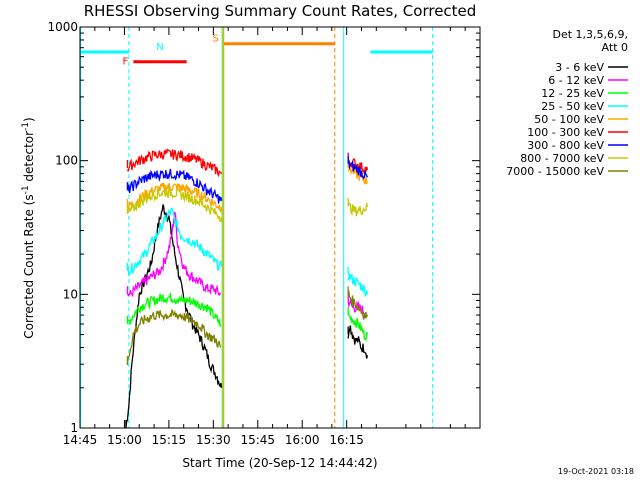  I want to click on legend-label-5: 100 - 300 keV, so click(565, 132).